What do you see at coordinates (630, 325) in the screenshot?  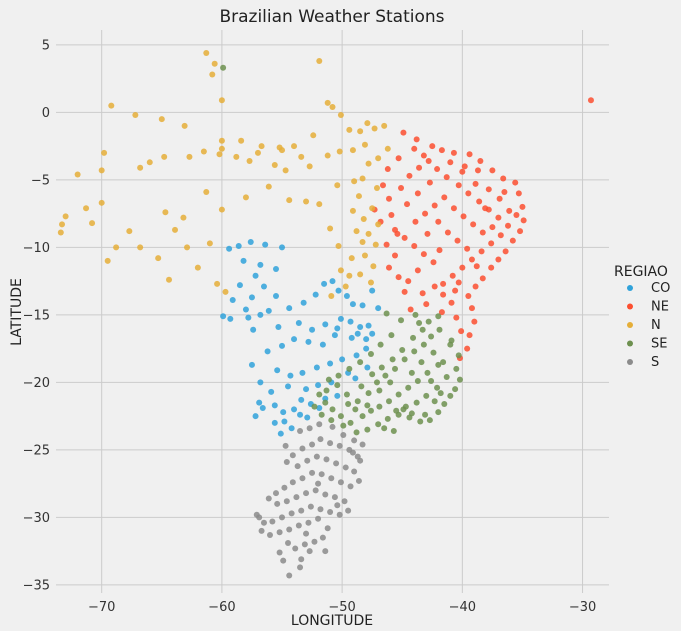 I see `legend-marker` at bounding box center [630, 325].